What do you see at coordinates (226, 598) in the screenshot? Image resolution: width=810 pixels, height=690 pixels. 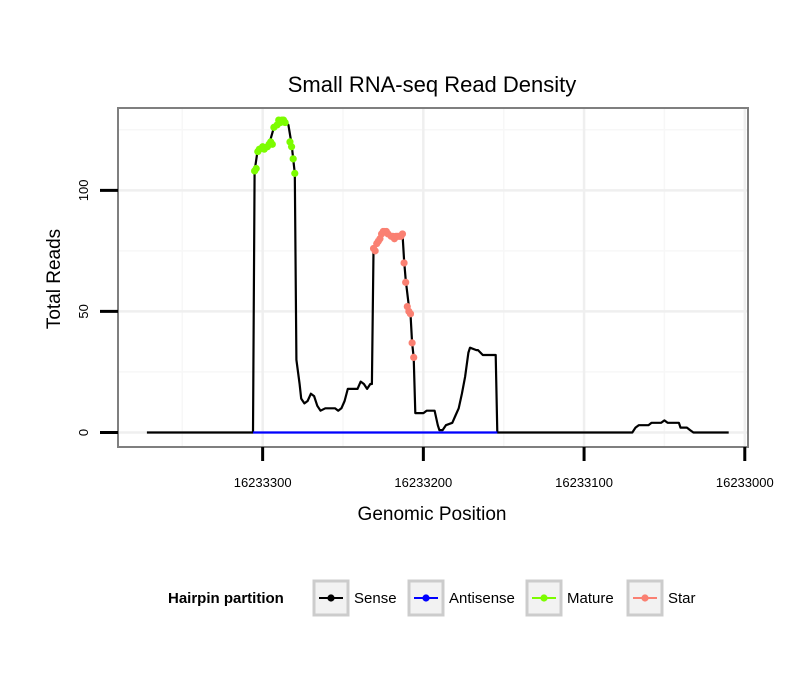 I see `legend-title: Hairpin partition` at bounding box center [226, 598].